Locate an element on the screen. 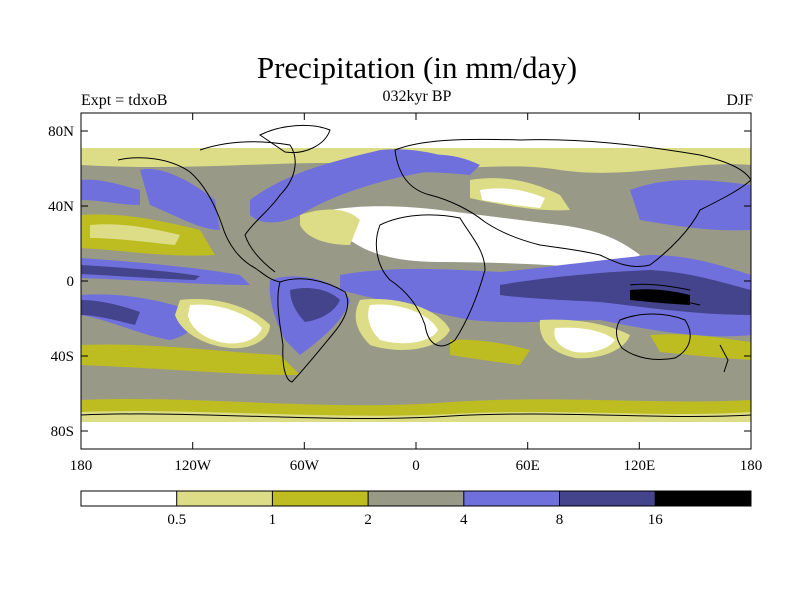  colorbar-label: 4 is located at coordinates (464, 520).